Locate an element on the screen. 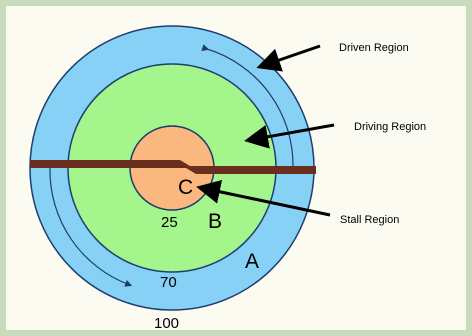 The image size is (472, 336). rotation-arc-upper is located at coordinates (247, 106).